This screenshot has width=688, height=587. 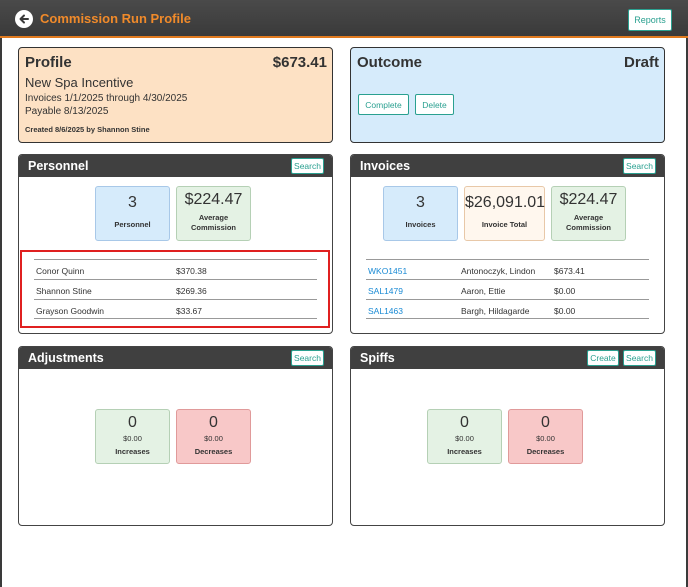 I want to click on profile-amount: $673.41, so click(x=299, y=62).